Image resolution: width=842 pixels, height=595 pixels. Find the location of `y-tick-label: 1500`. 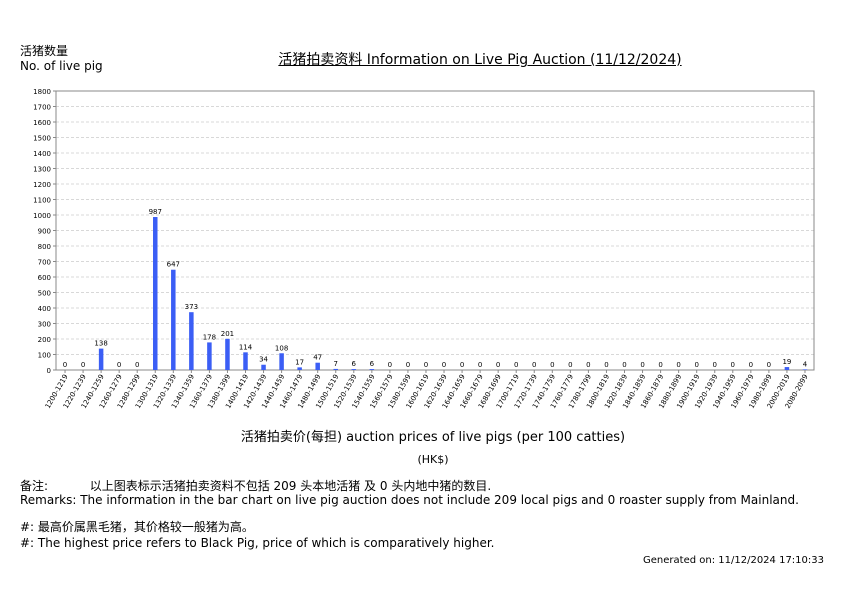

y-tick-label: 1500 is located at coordinates (42, 139).